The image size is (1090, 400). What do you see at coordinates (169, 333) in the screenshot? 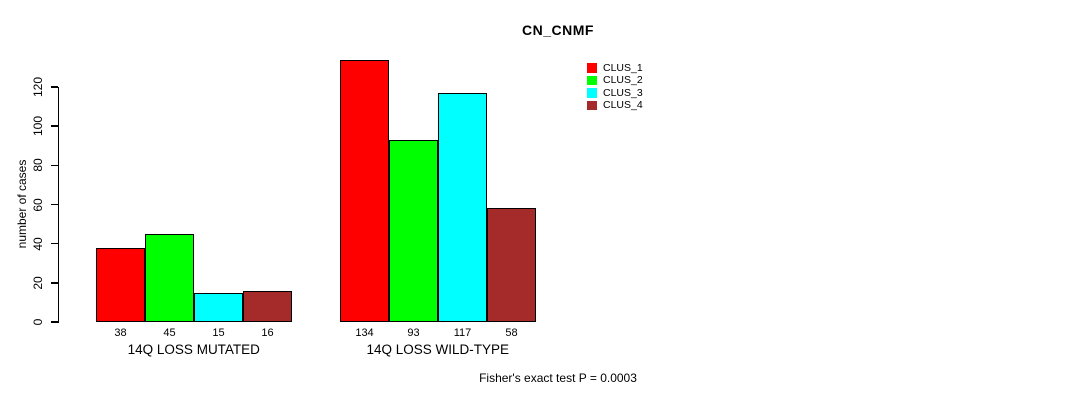
I see `bar-value-label: 45` at bounding box center [169, 333].